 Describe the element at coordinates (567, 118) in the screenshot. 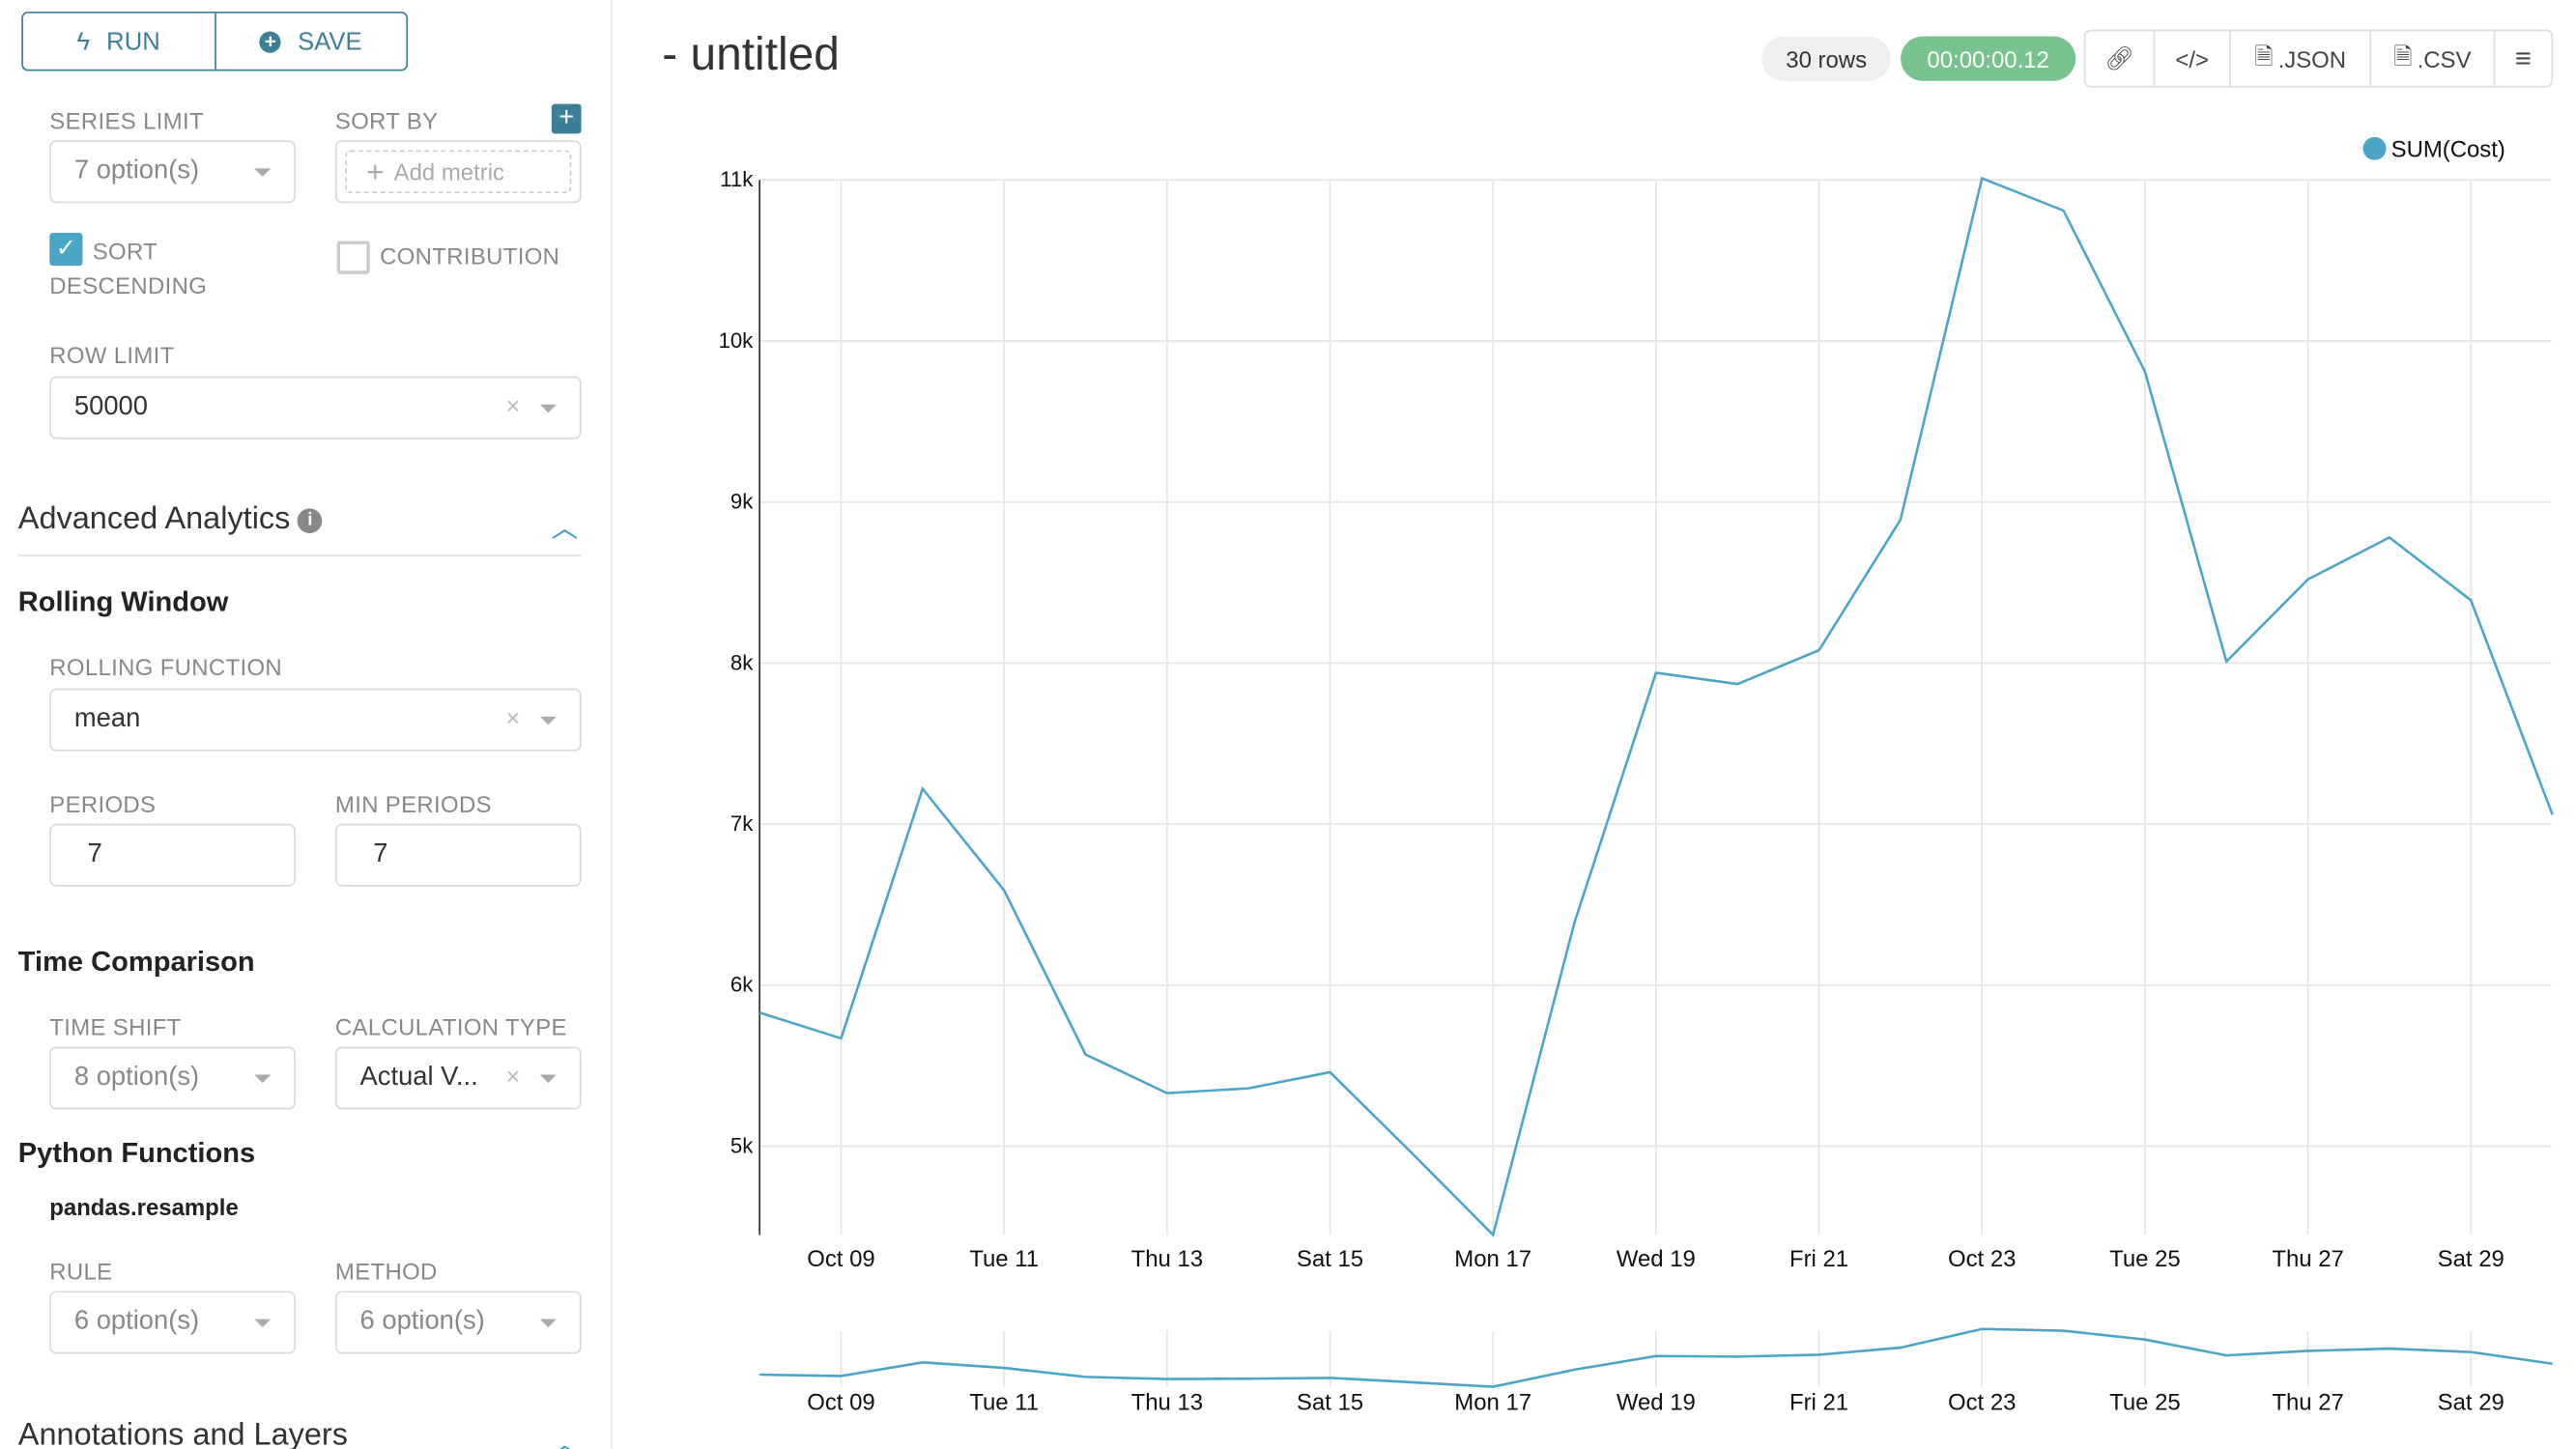

I see `add-sort-button: +` at that location.